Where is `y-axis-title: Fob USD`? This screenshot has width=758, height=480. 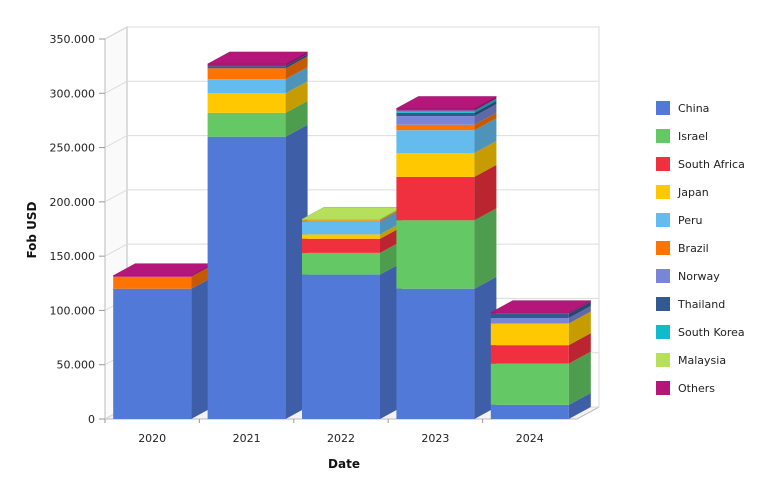 y-axis-title: Fob USD is located at coordinates (32, 229).